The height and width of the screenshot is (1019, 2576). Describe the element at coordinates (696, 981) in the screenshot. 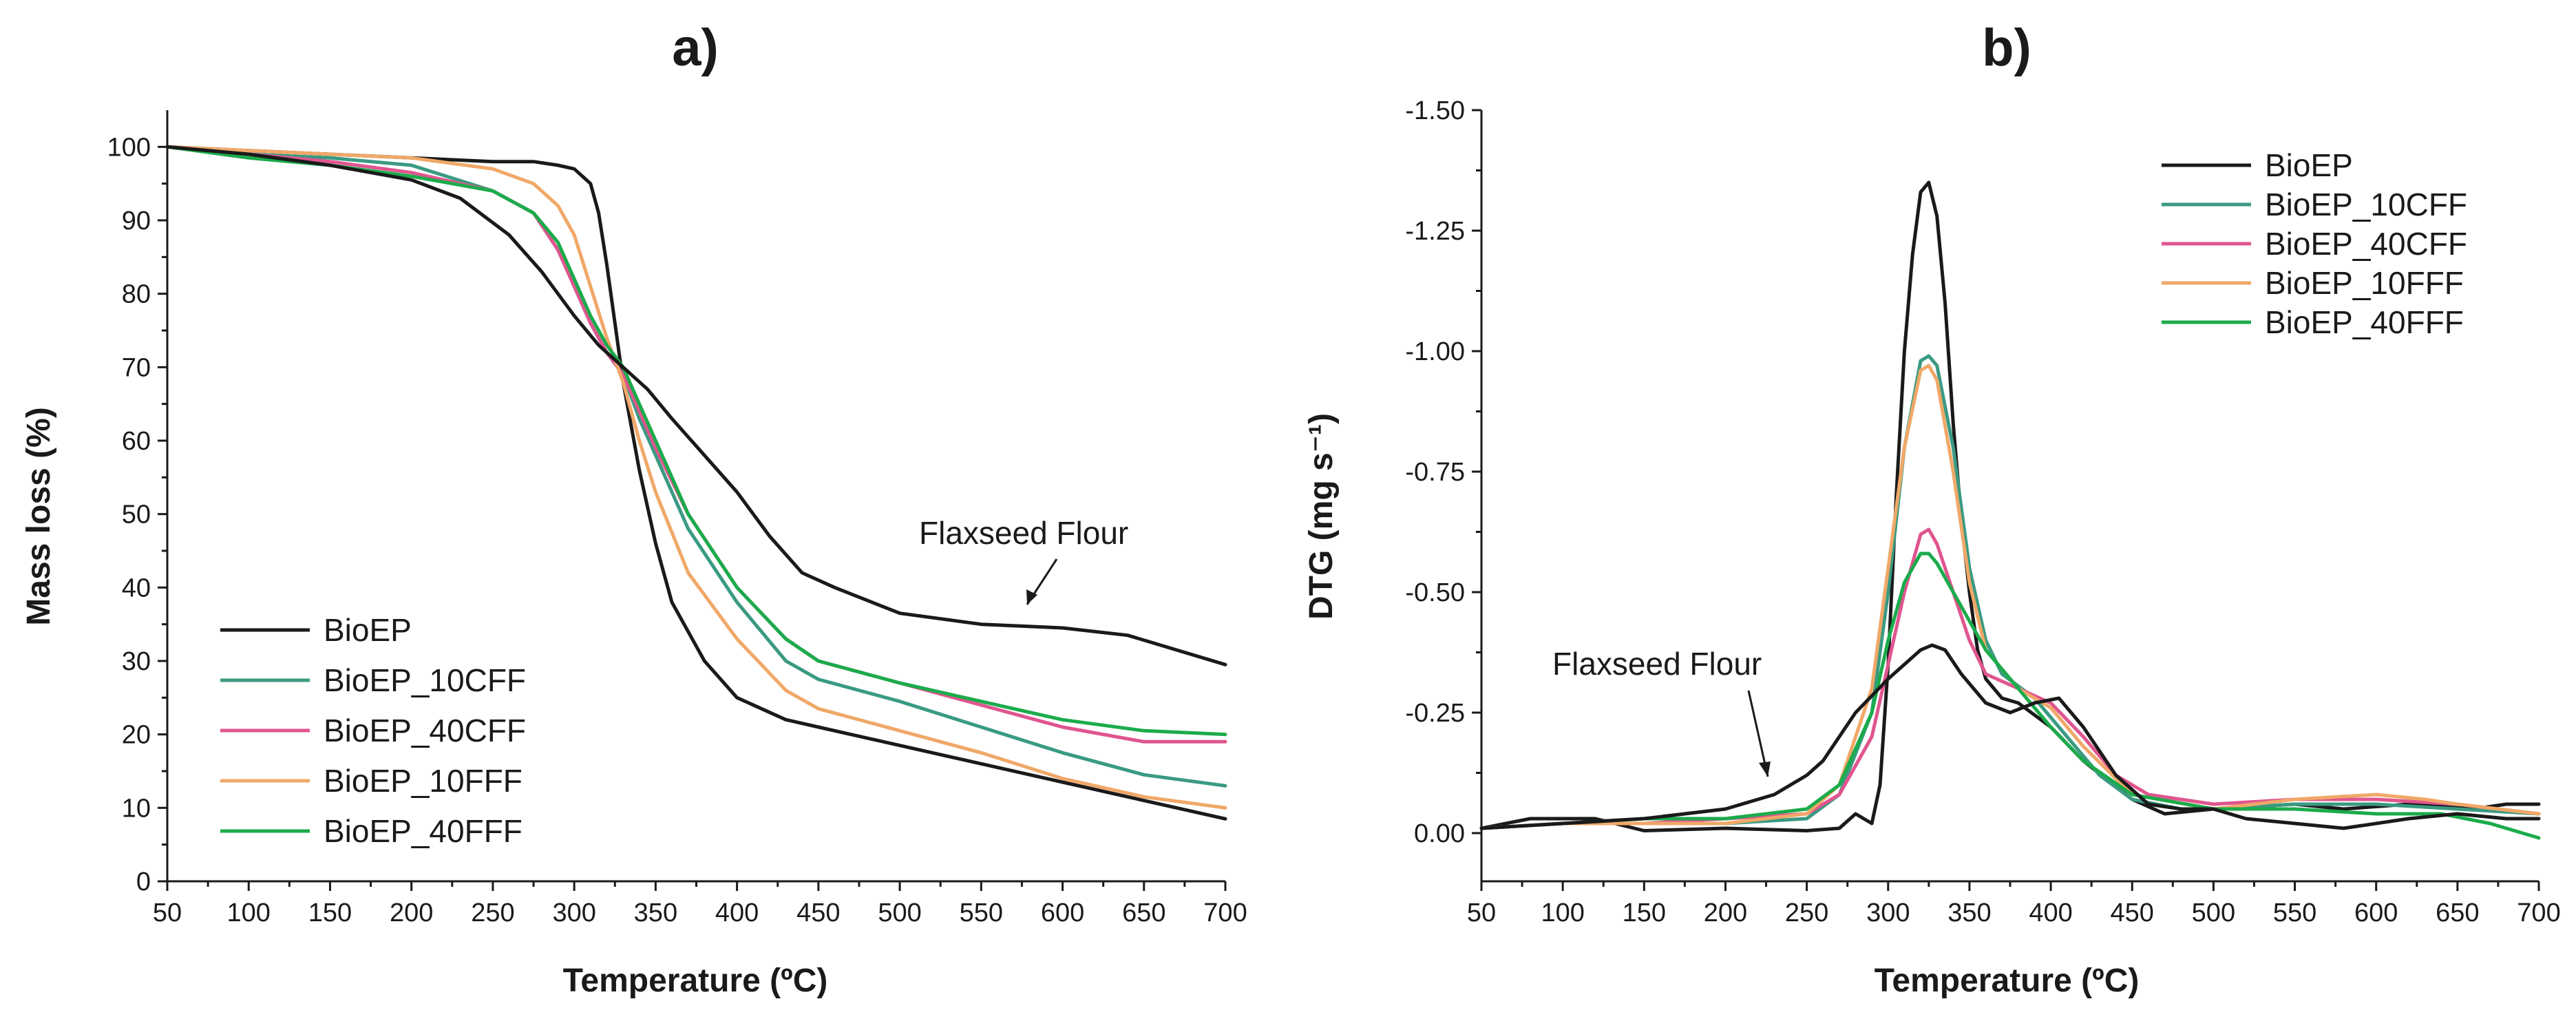

I see `panel-a-x-axis-title: Temperature (ºC)` at that location.